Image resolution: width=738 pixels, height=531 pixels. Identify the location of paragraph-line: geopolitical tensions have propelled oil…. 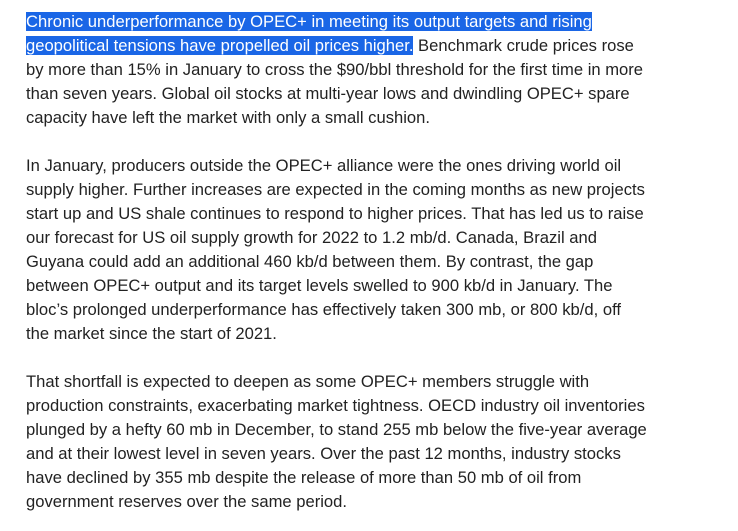
(380, 46).